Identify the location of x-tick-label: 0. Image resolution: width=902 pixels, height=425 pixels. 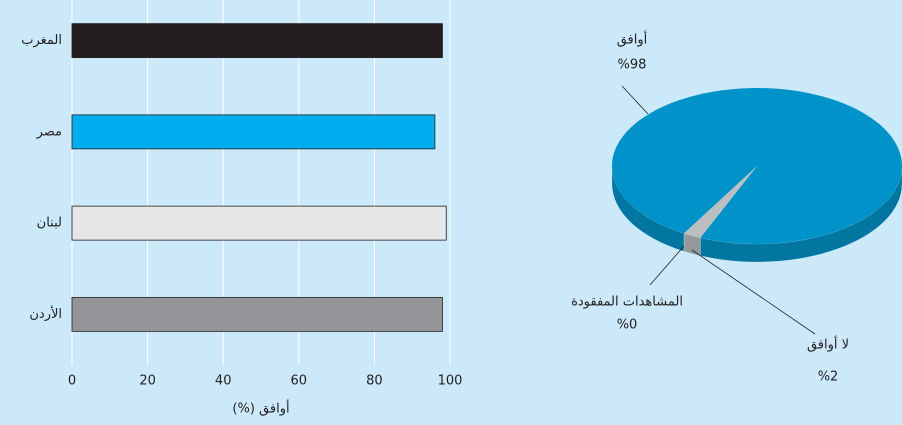
(72, 381).